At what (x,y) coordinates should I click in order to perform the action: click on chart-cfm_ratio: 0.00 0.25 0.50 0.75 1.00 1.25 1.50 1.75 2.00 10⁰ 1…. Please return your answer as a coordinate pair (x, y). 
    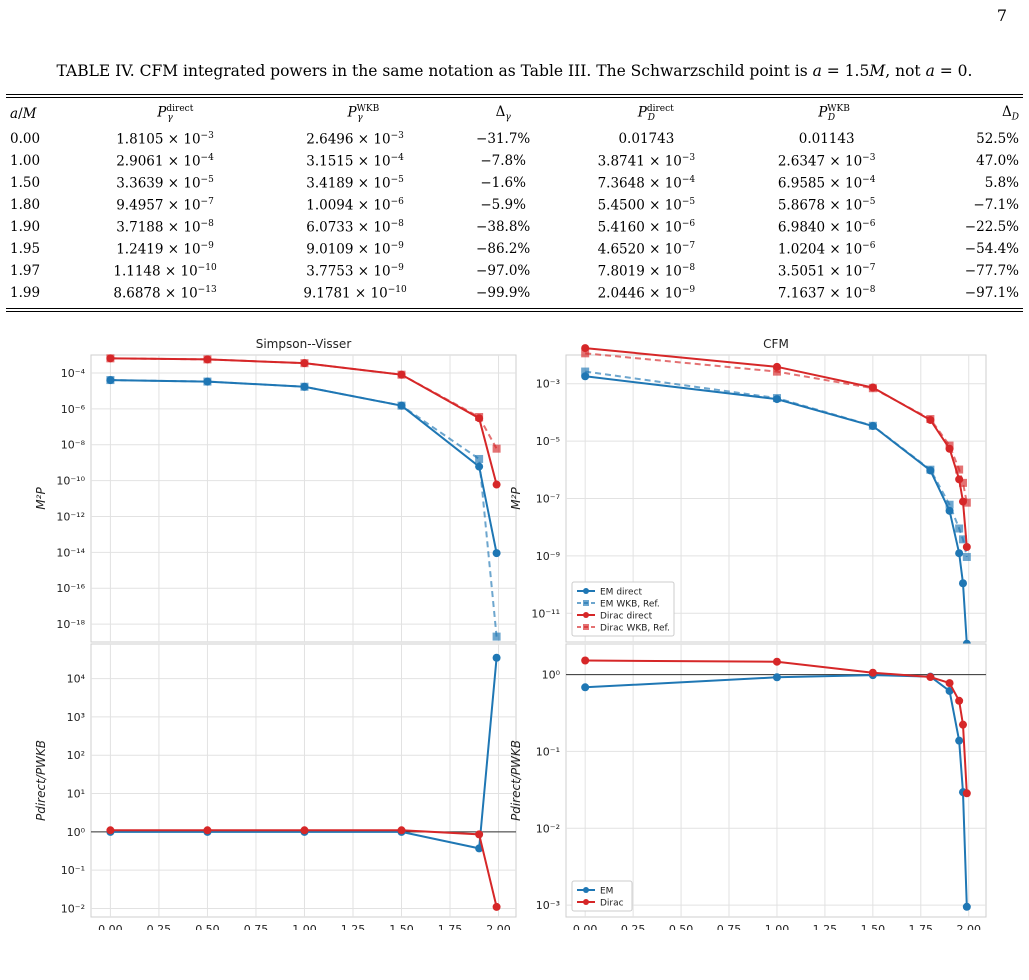
    Looking at the image, I should click on (748, 786).